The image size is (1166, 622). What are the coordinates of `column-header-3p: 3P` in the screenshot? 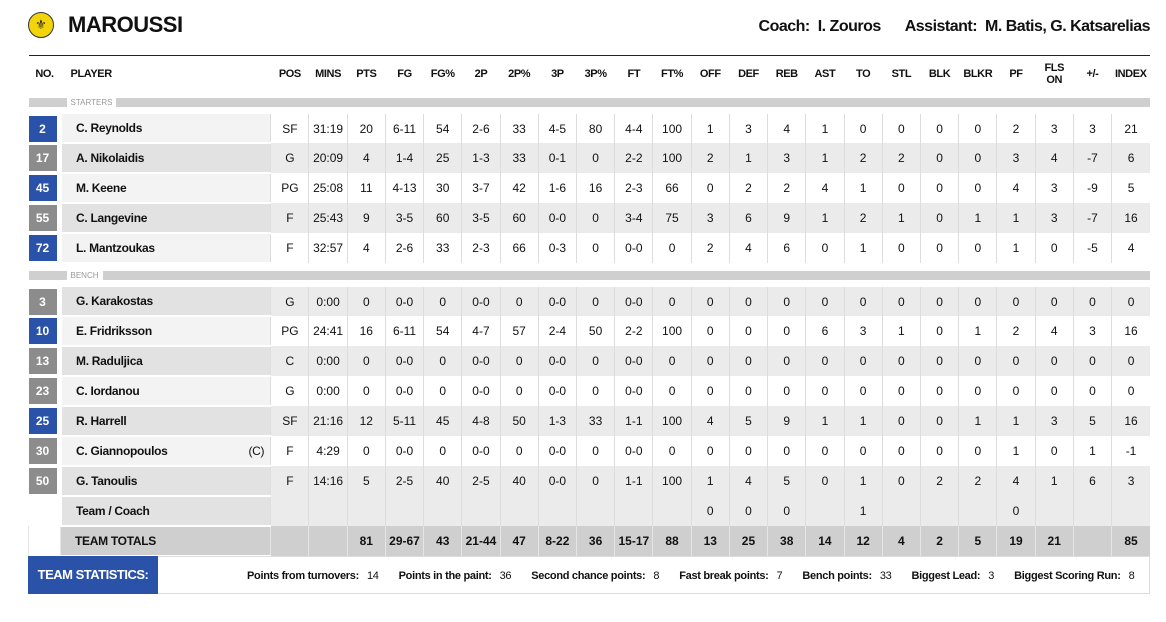 It's located at (557, 73).